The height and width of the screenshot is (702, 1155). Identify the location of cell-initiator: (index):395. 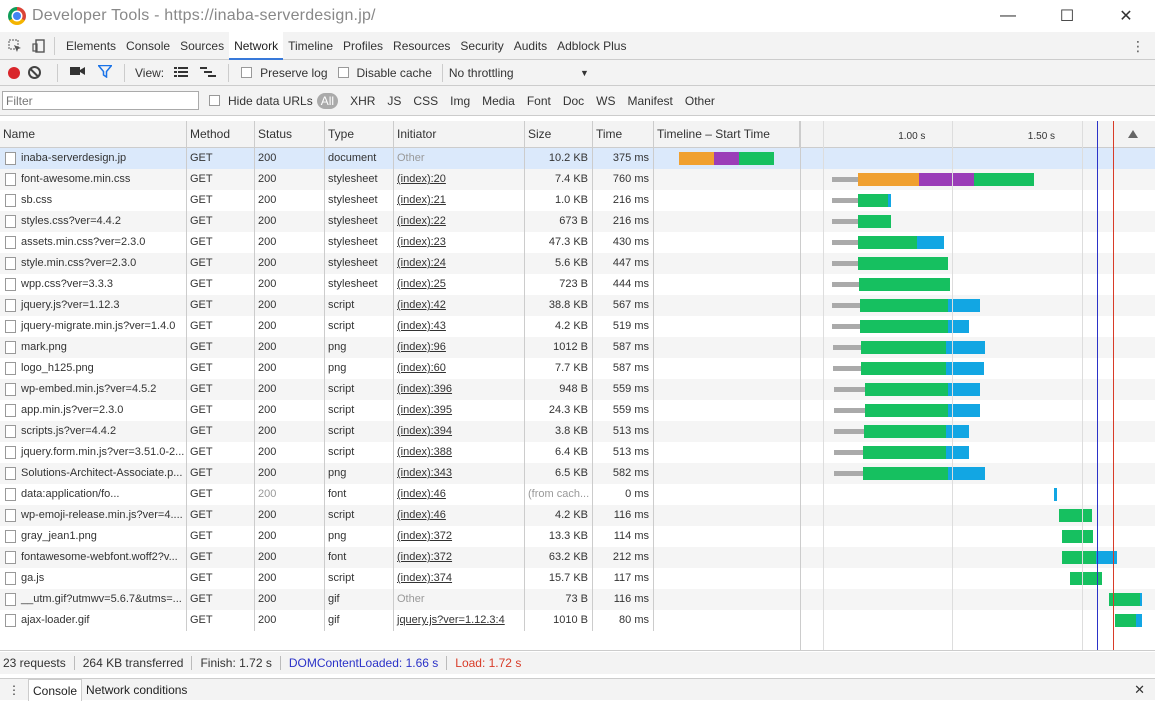
(459, 410).